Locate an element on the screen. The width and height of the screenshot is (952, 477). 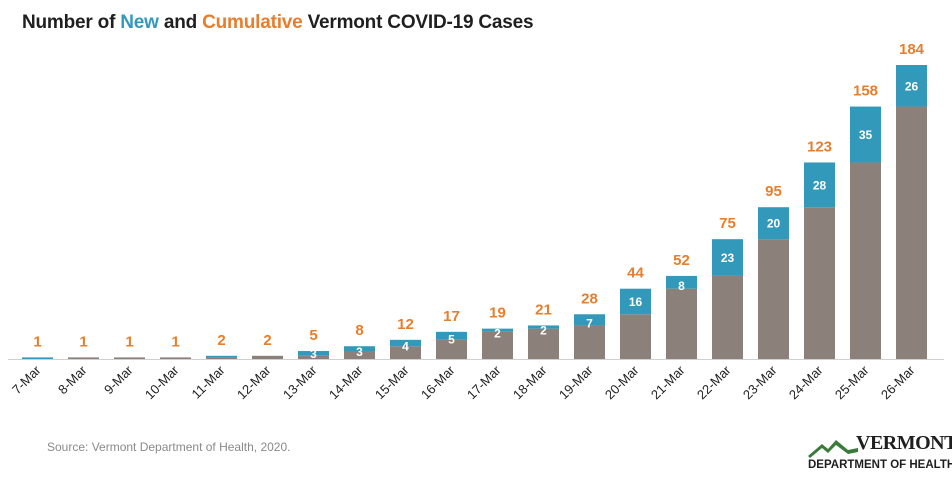
new-cases-label: 28 is located at coordinates (820, 185).